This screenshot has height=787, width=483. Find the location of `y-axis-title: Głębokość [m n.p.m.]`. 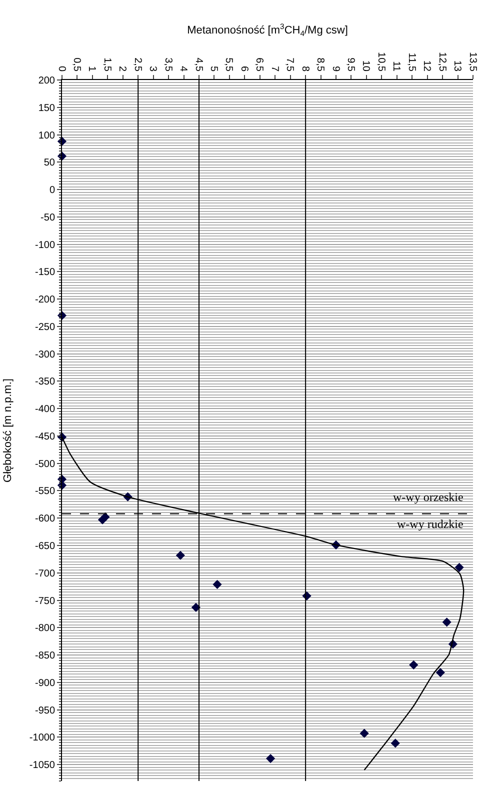

y-axis-title: Głębokość [m n.p.m.] is located at coordinates (8, 430).